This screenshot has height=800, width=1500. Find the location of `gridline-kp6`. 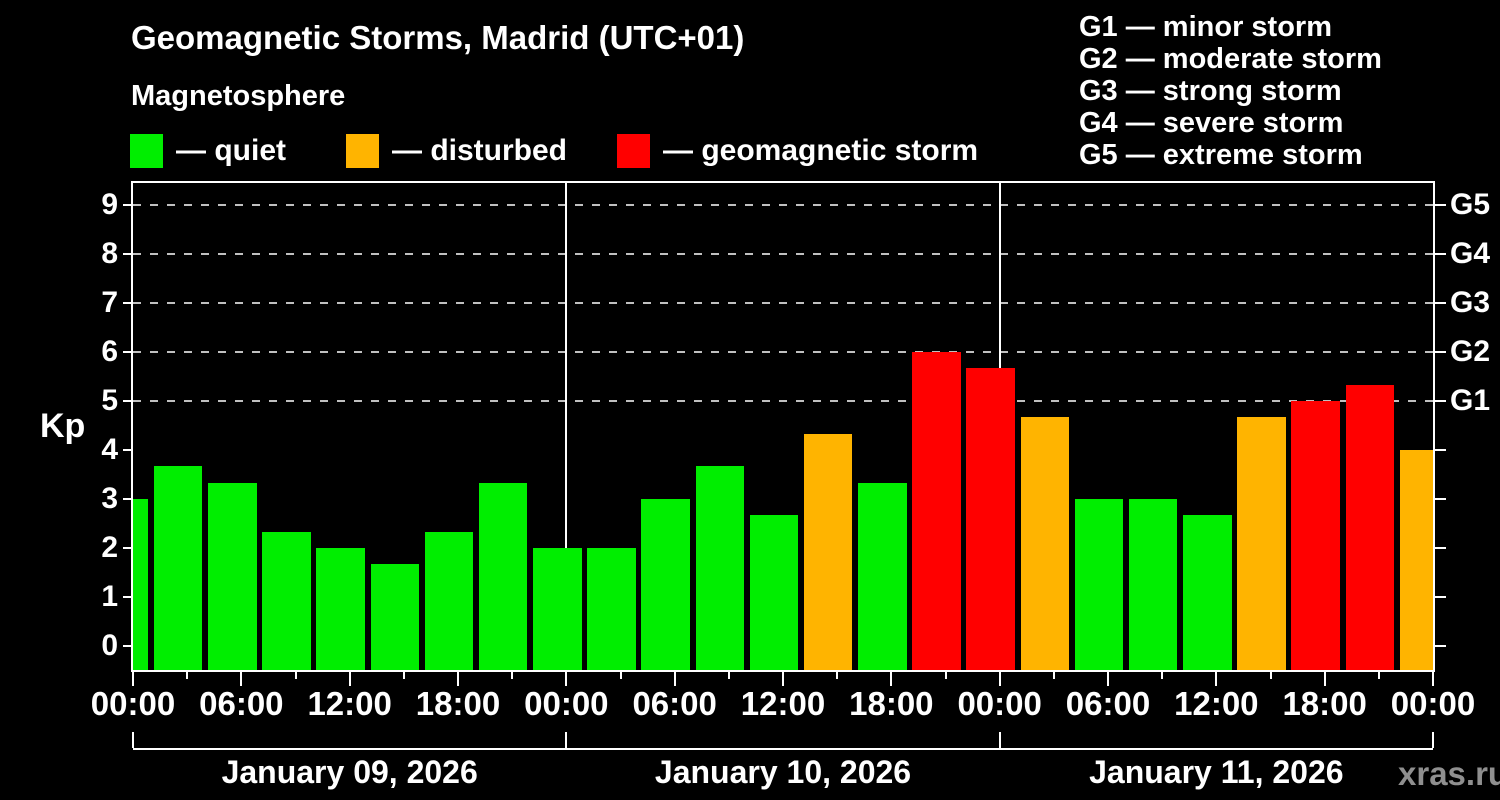

gridline-kp6 is located at coordinates (783, 351).